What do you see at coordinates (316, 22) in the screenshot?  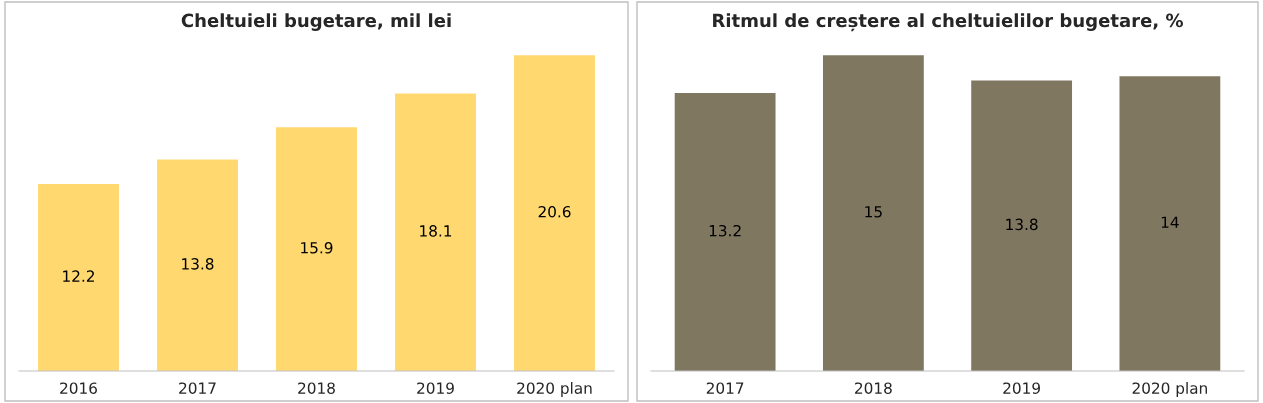 I see `chart-title: Cheltuieli bugetare, mil lei` at bounding box center [316, 22].